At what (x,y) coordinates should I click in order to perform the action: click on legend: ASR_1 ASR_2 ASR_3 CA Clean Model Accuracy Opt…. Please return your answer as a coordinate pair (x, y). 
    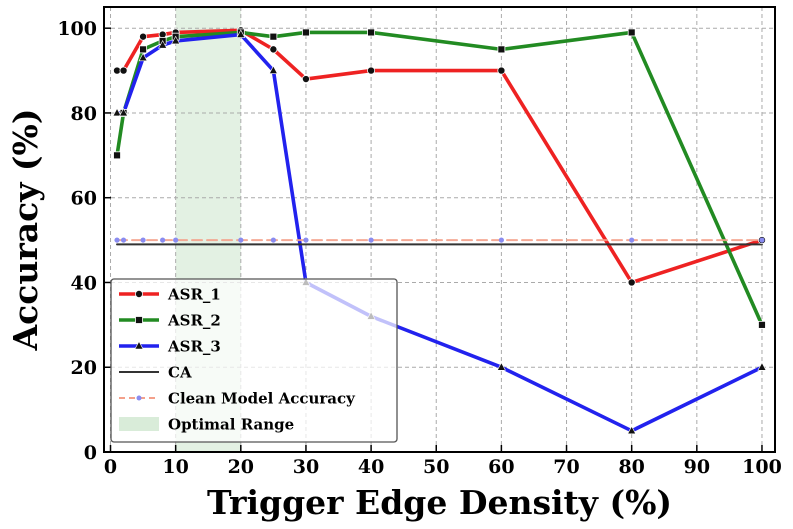
    Looking at the image, I should click on (254, 360).